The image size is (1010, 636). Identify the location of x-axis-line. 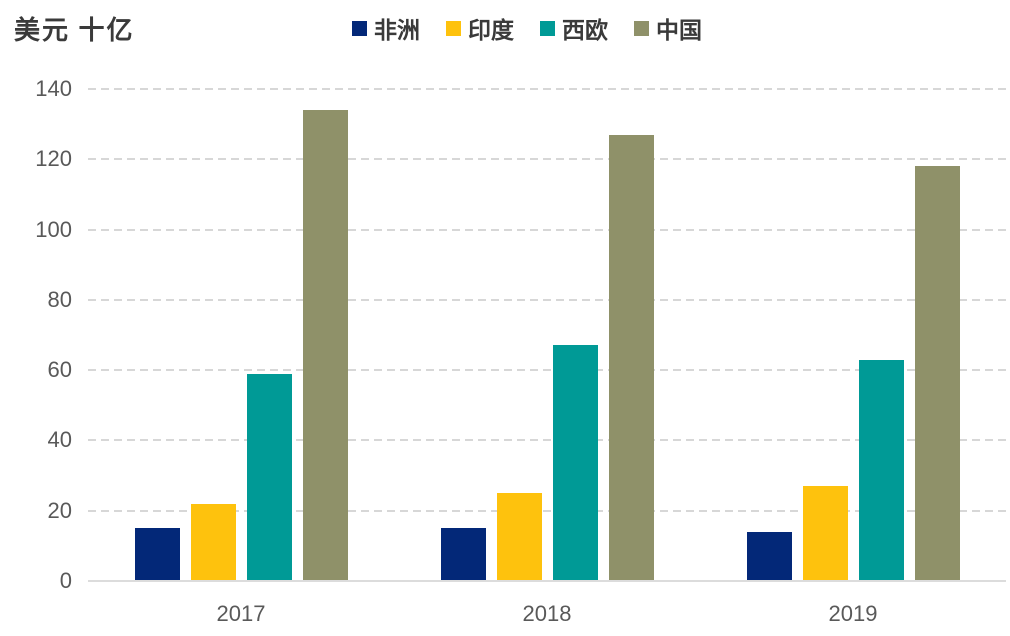
(547, 581).